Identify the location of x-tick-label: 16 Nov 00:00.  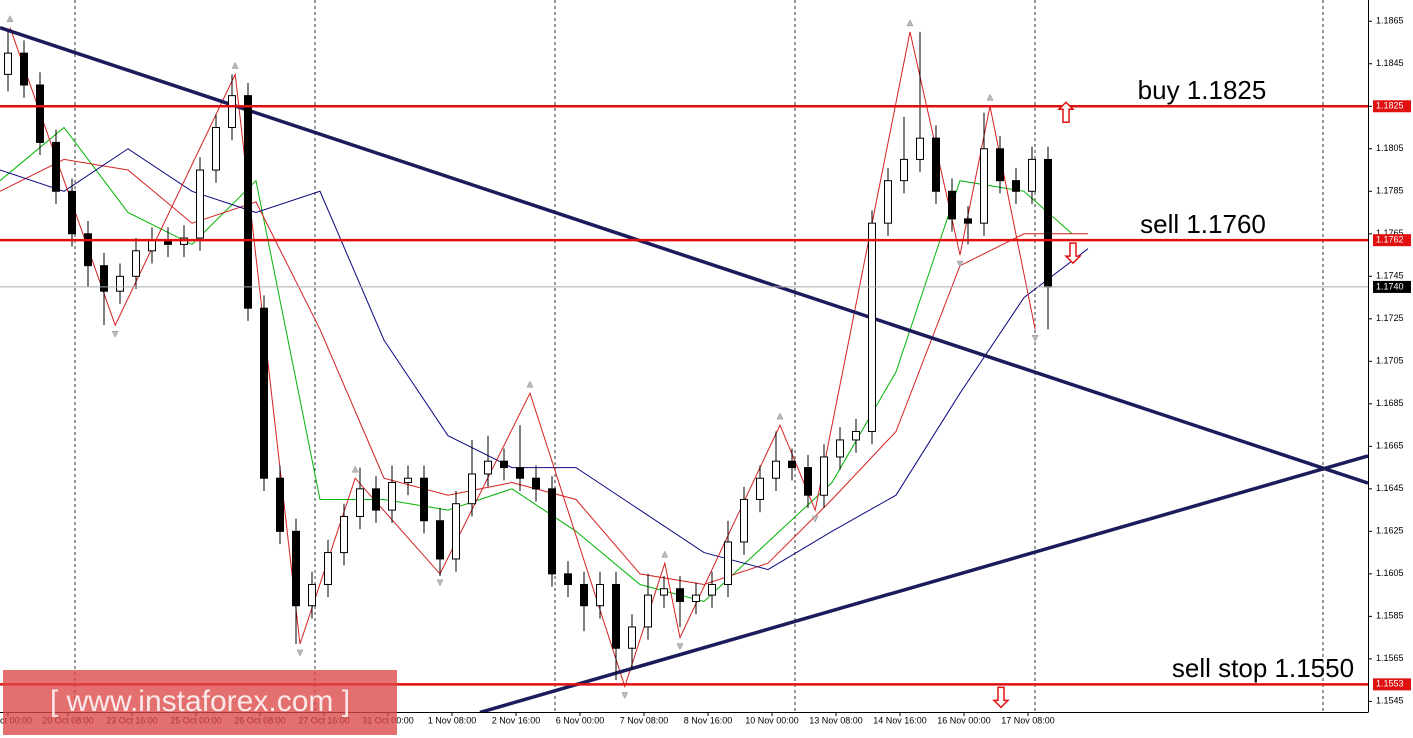
(964, 720).